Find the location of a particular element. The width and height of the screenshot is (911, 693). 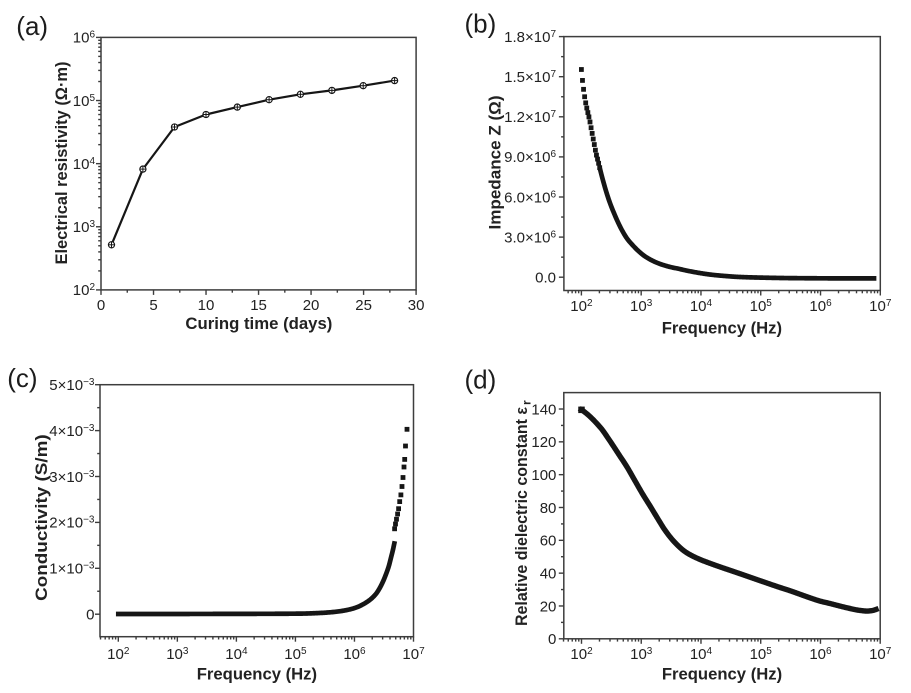

svg-text: 5 is located at coordinates (153, 305).